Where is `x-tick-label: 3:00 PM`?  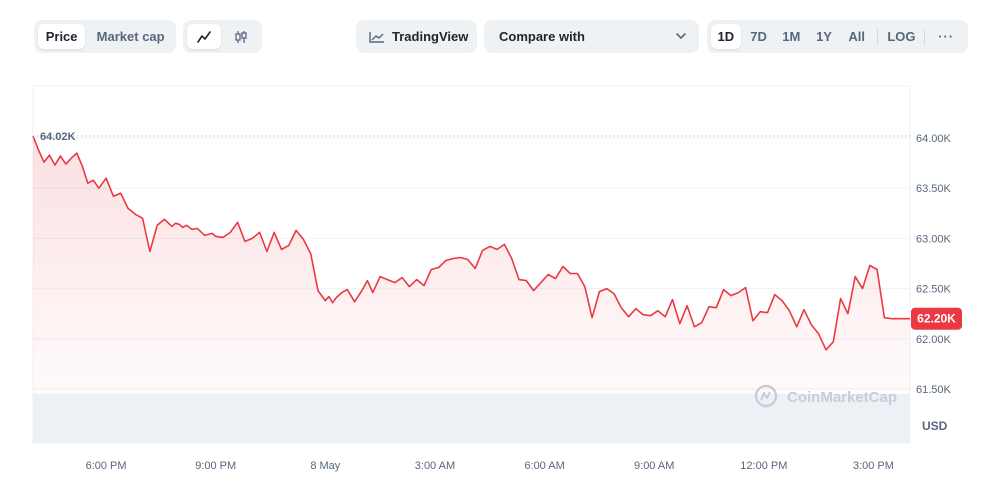 x-tick-label: 3:00 PM is located at coordinates (873, 466).